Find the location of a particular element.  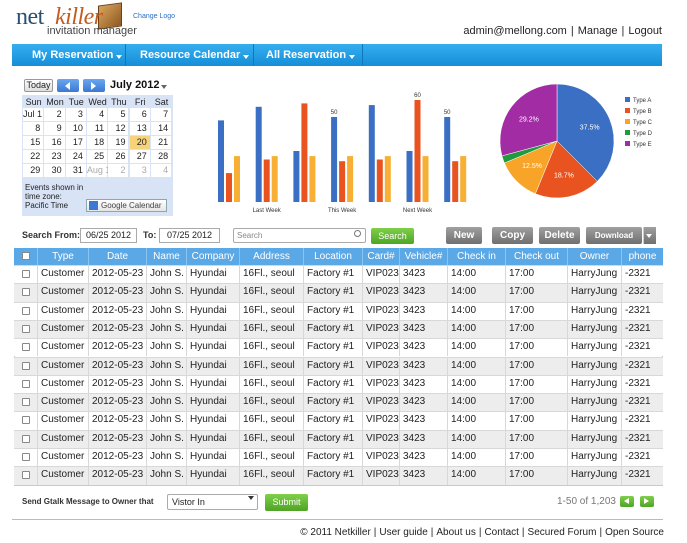

calendar-day: 21 is located at coordinates (161, 142).